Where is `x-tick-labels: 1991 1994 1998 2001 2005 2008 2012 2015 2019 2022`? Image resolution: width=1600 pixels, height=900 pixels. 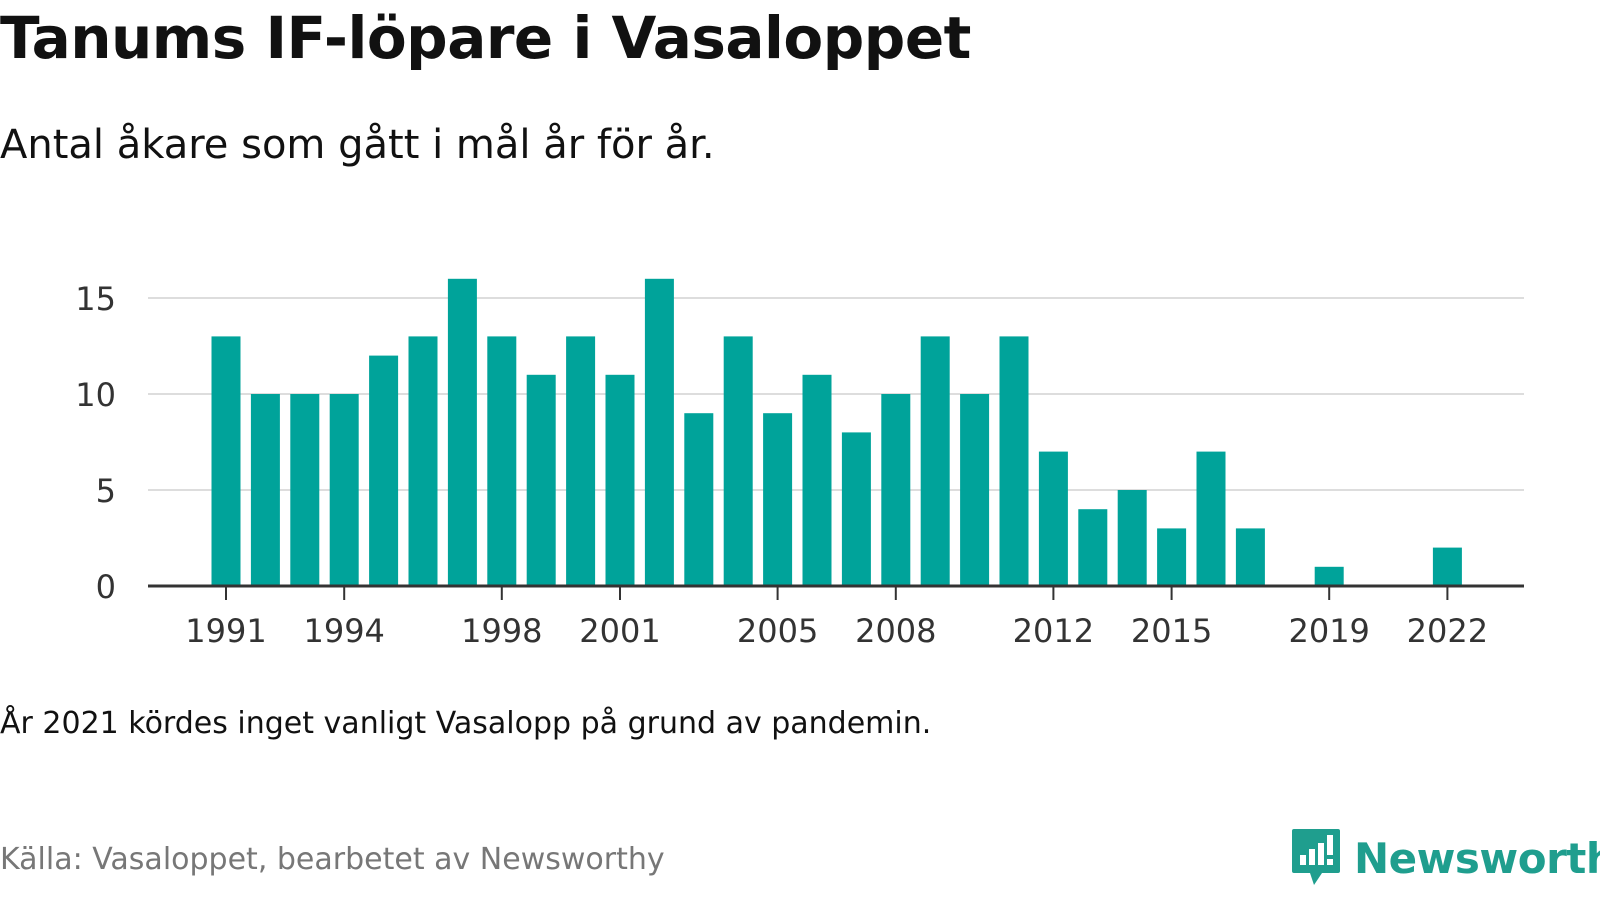
x-tick-labels: 1991 1994 1998 2001 2005 2008 2012 2015 2019 2022 is located at coordinates (836, 631).